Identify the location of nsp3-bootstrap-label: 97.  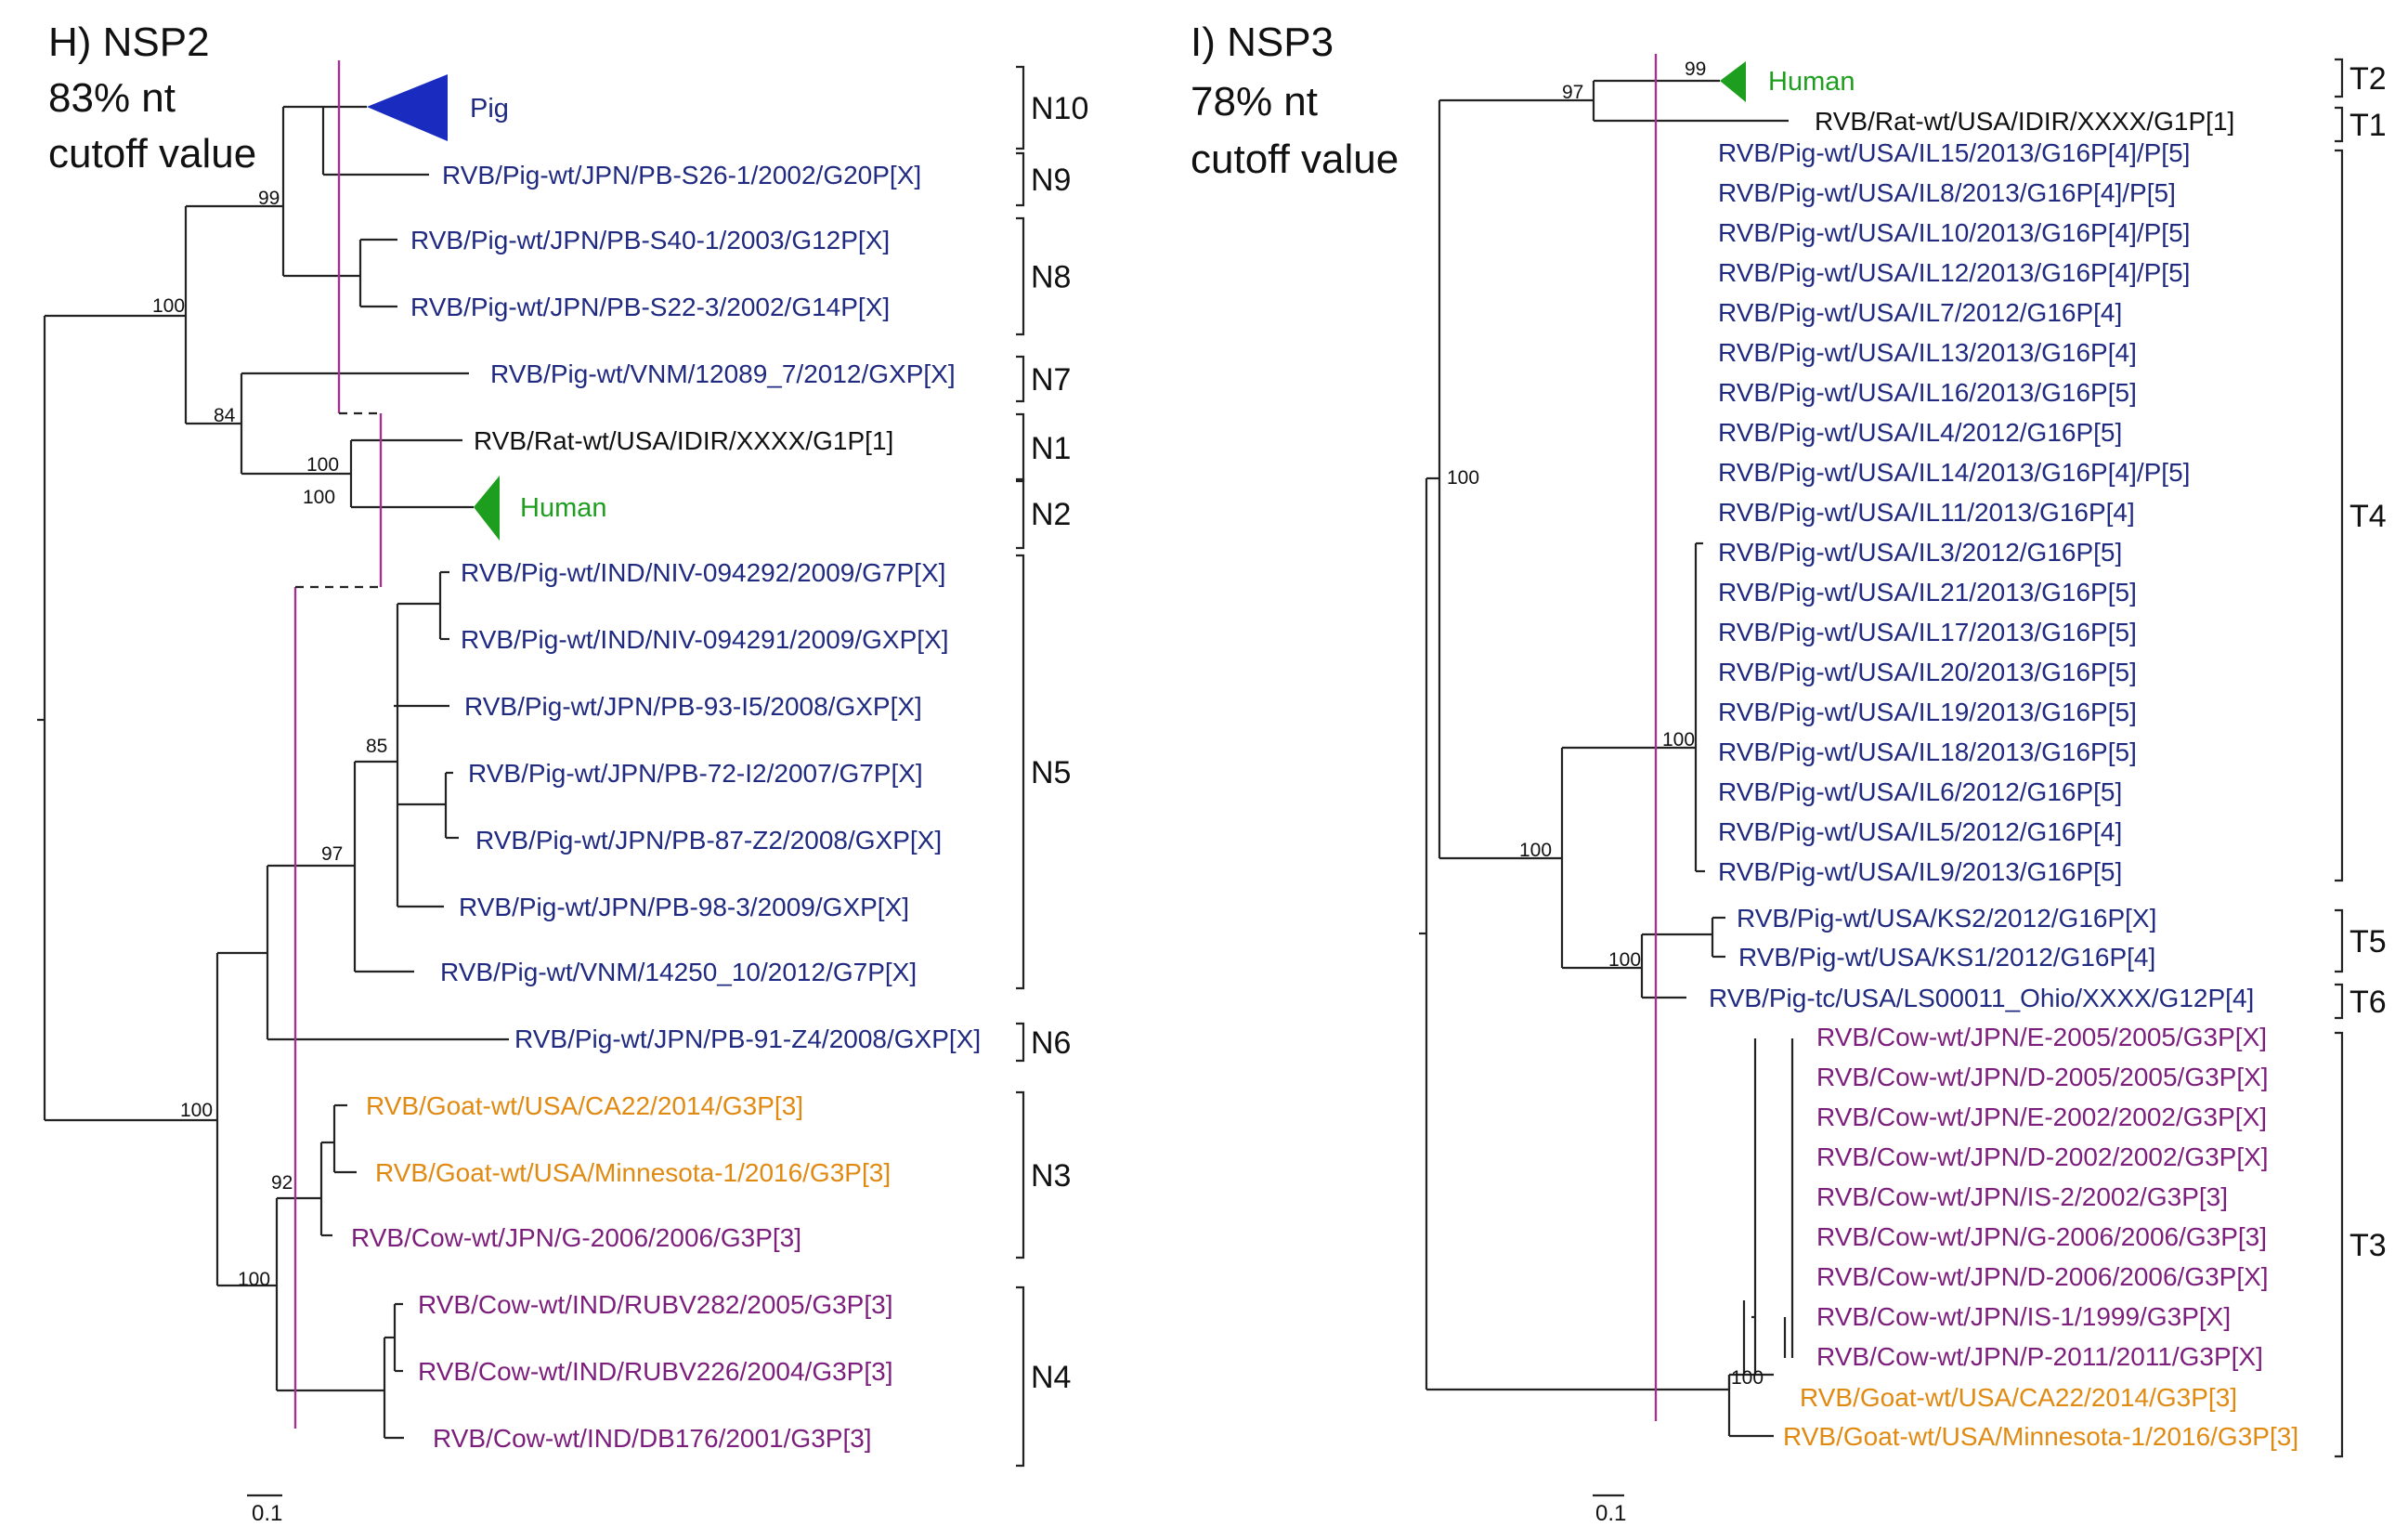
(1573, 92).